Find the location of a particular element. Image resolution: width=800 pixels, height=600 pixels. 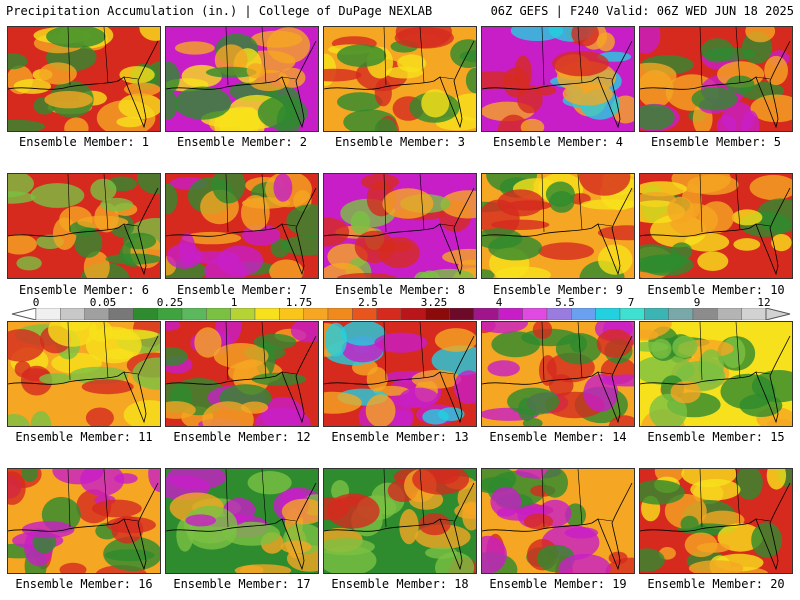

member-number: 10 is located at coordinates (777, 290).